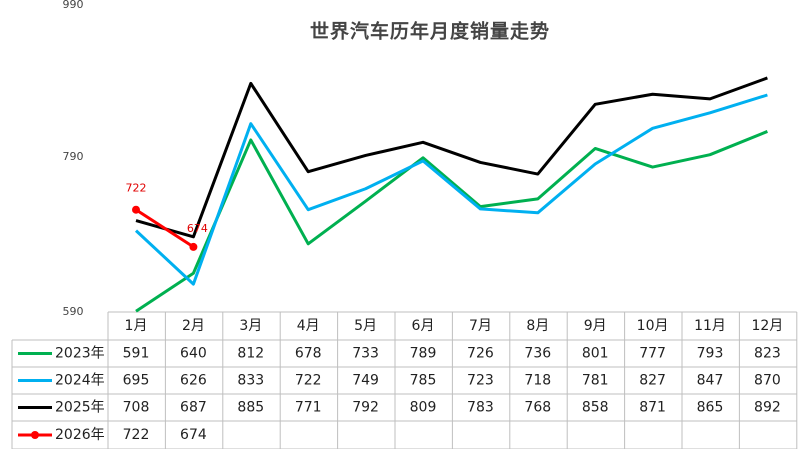  What do you see at coordinates (250, 408) in the screenshot?
I see `table-cell: 885` at bounding box center [250, 408].